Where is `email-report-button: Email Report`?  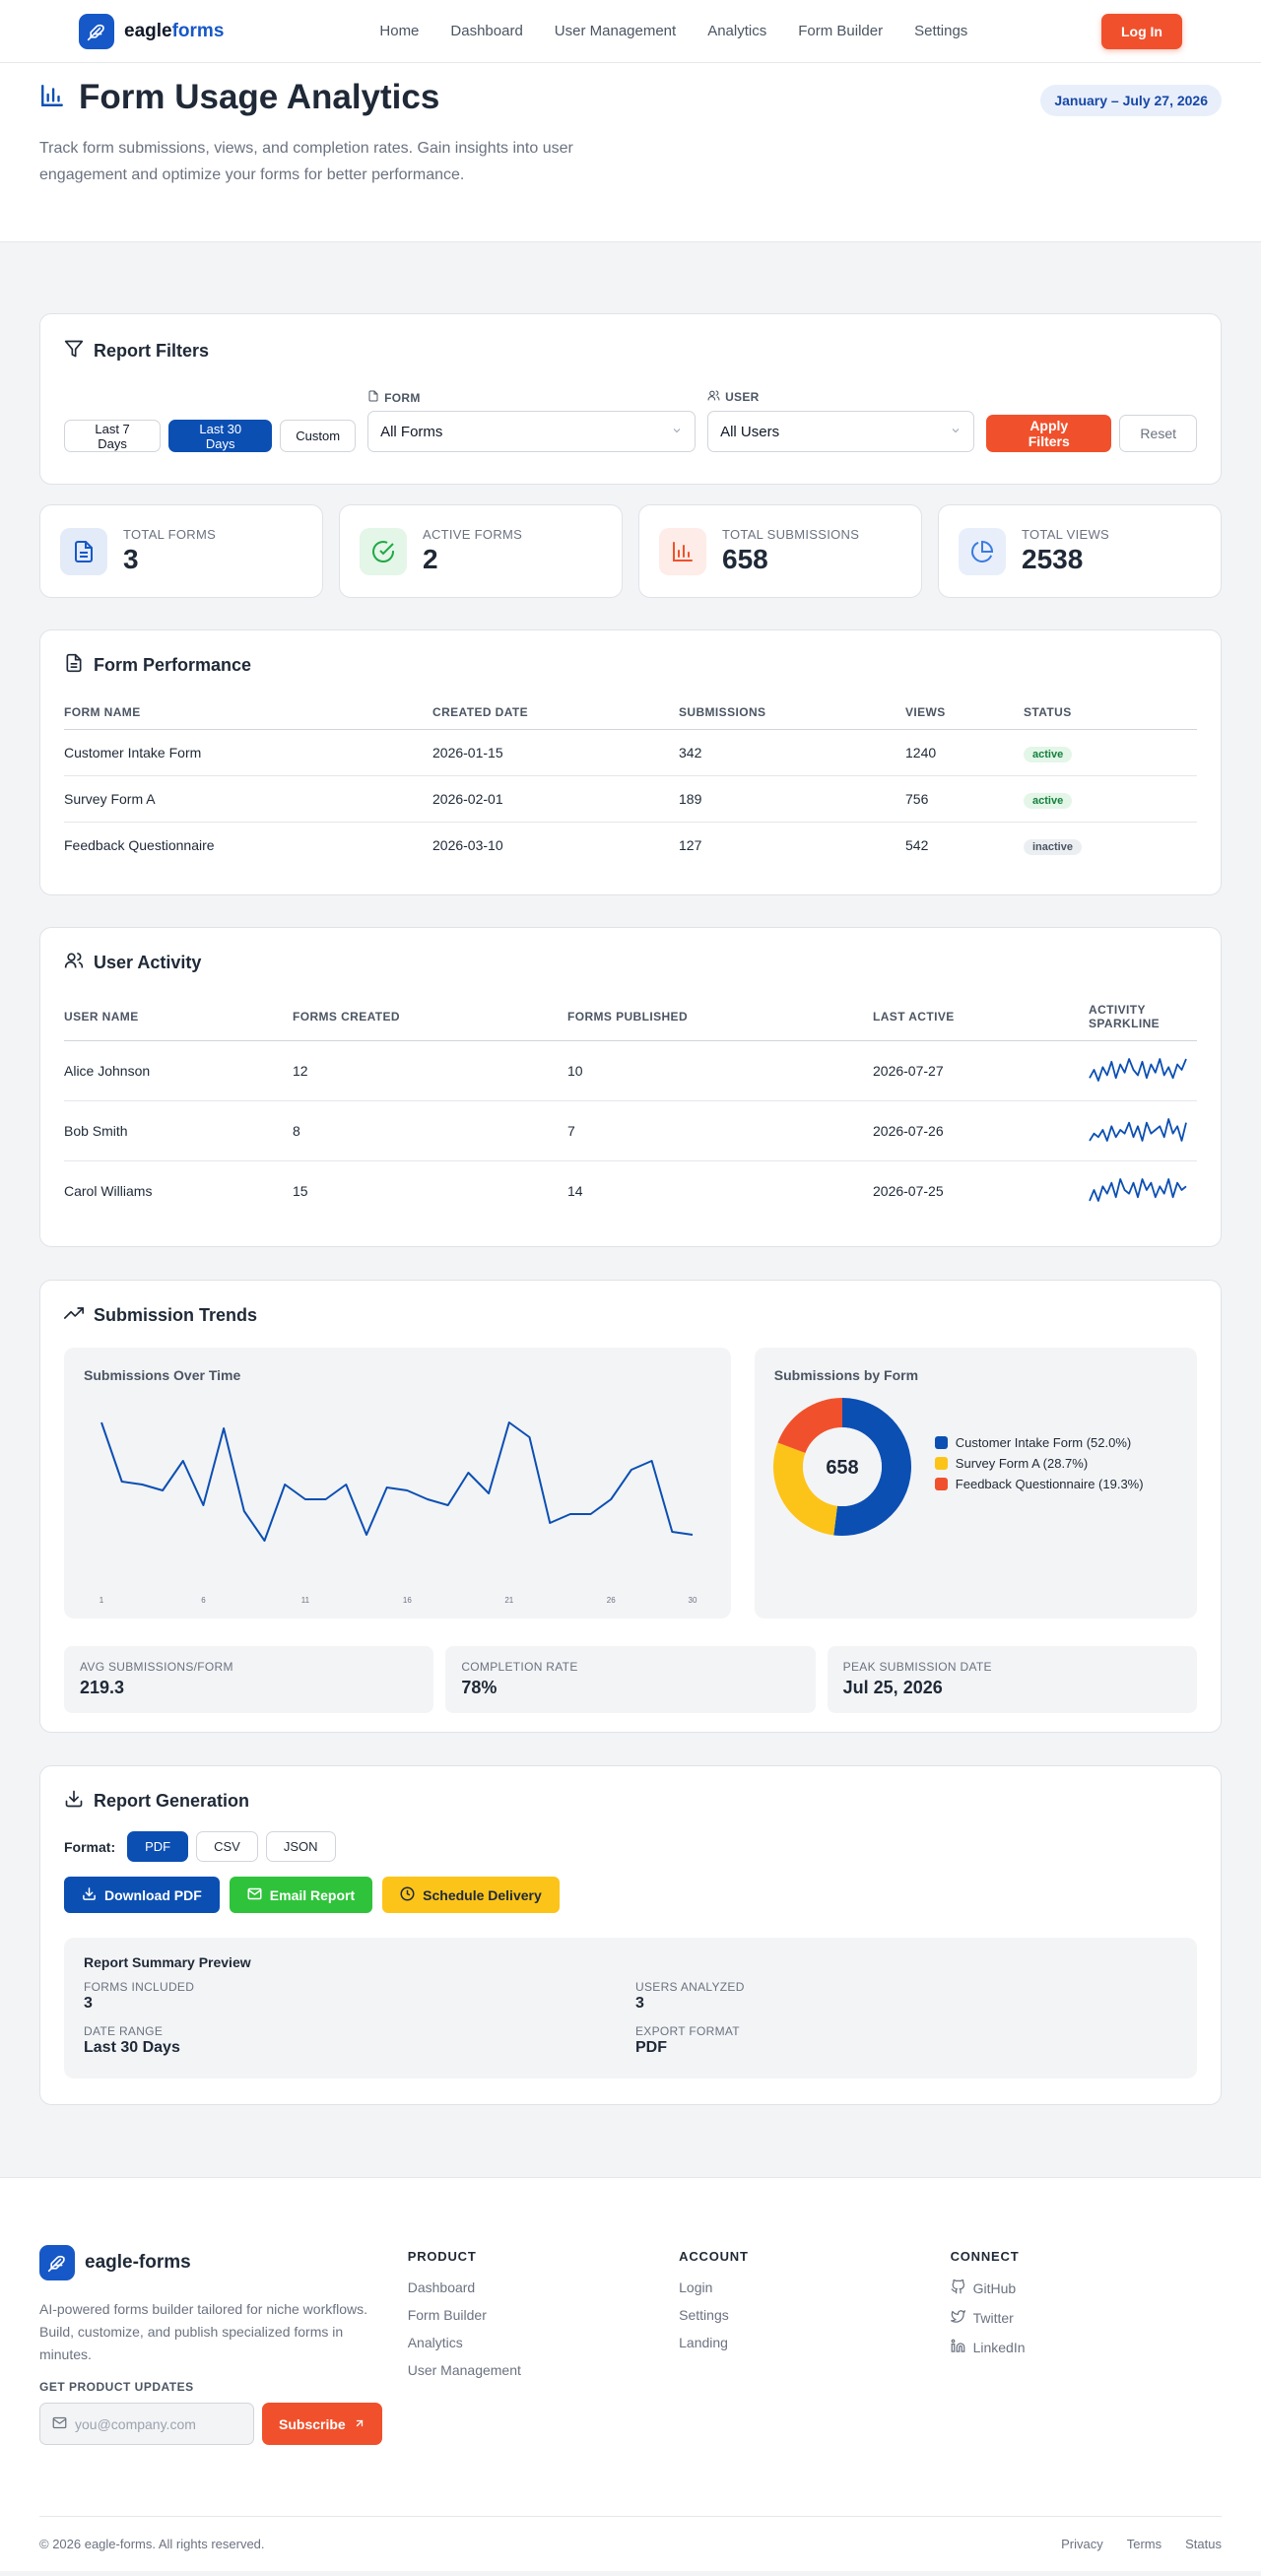 email-report-button: Email Report is located at coordinates (301, 1895).